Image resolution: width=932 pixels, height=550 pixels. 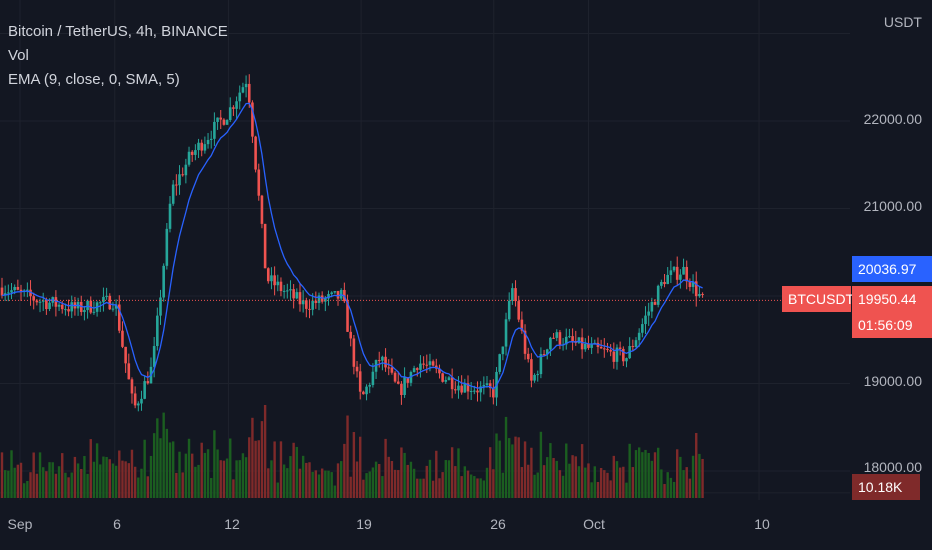 I want to click on x-tick-26: 26, so click(x=498, y=524).